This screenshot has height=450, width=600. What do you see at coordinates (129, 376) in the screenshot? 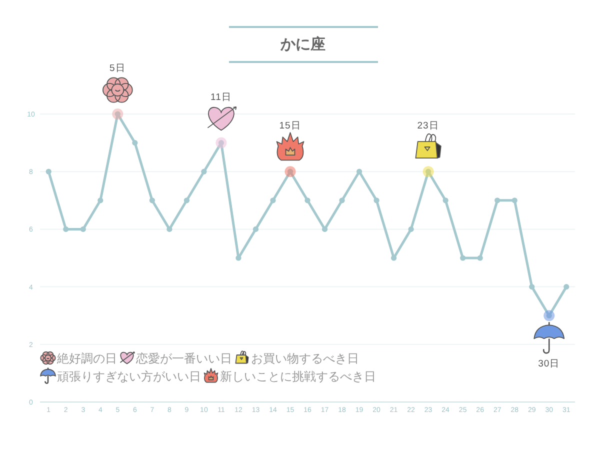
I see `legend-label: 頑張りすぎない方がいい日` at bounding box center [129, 376].